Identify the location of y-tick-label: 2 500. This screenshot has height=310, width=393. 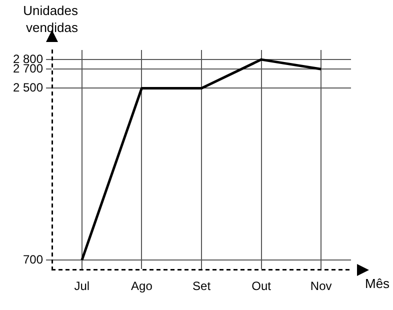
(28, 87).